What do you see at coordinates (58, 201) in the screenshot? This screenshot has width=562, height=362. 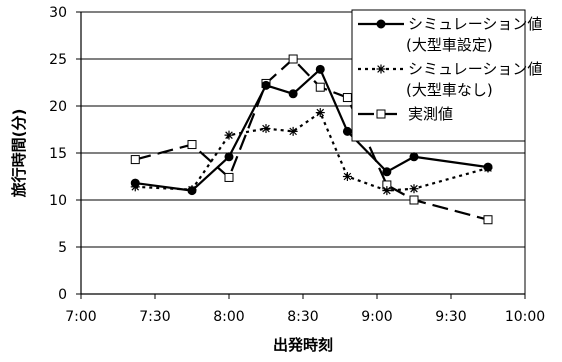 I see `y-tick-label: 10` at bounding box center [58, 201].